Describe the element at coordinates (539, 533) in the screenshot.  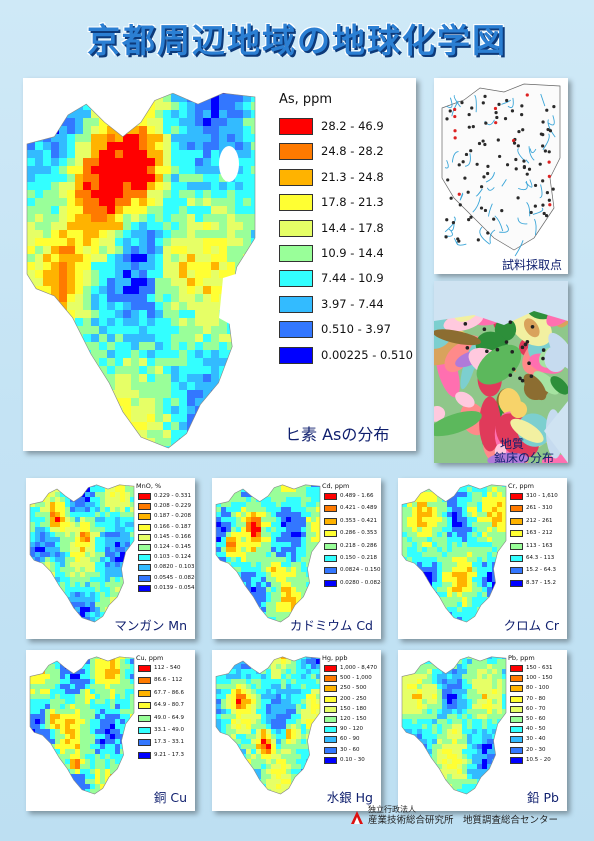
I see `legend-label: 163 - 212` at that location.